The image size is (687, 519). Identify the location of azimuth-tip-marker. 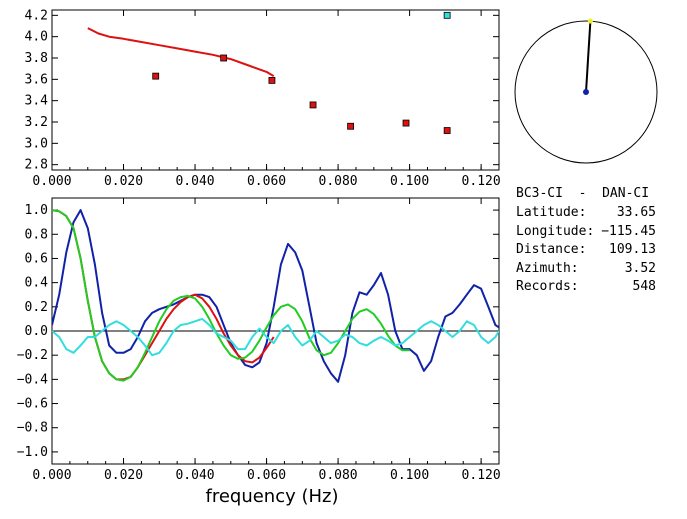
(590, 21).